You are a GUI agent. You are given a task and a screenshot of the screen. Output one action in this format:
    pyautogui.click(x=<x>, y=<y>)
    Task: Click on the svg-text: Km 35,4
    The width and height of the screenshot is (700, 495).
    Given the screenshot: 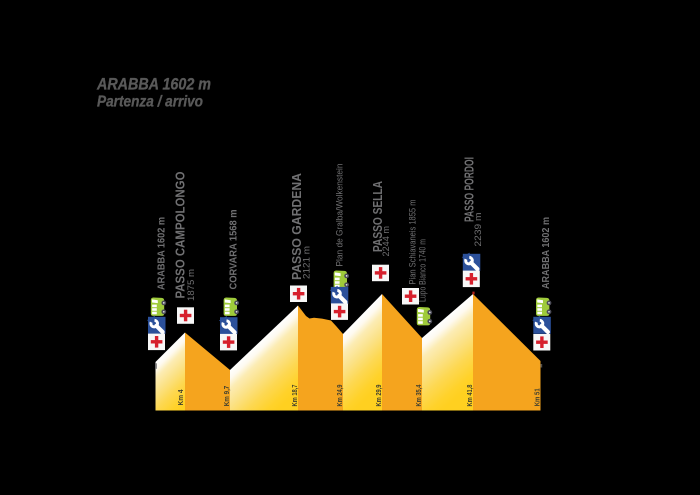 What is the action you would take?
    pyautogui.click(x=419, y=395)
    